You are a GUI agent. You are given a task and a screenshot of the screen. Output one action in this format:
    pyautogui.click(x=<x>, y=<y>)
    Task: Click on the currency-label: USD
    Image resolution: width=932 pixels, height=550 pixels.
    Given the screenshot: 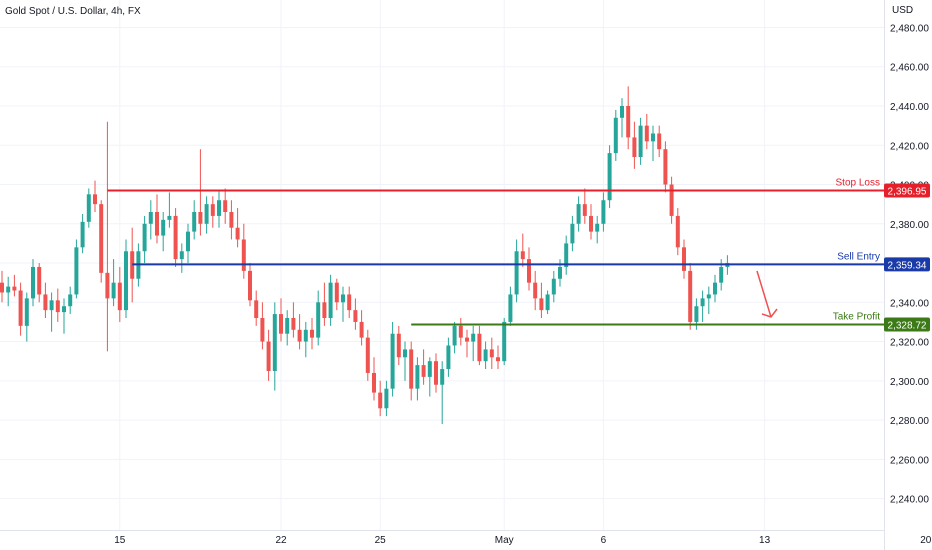 What is the action you would take?
    pyautogui.click(x=903, y=10)
    